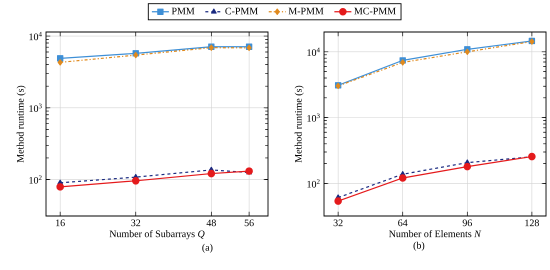 The height and width of the screenshot is (270, 550). I want to click on x-axis-title: Number of Subarrays Q, so click(157, 235).